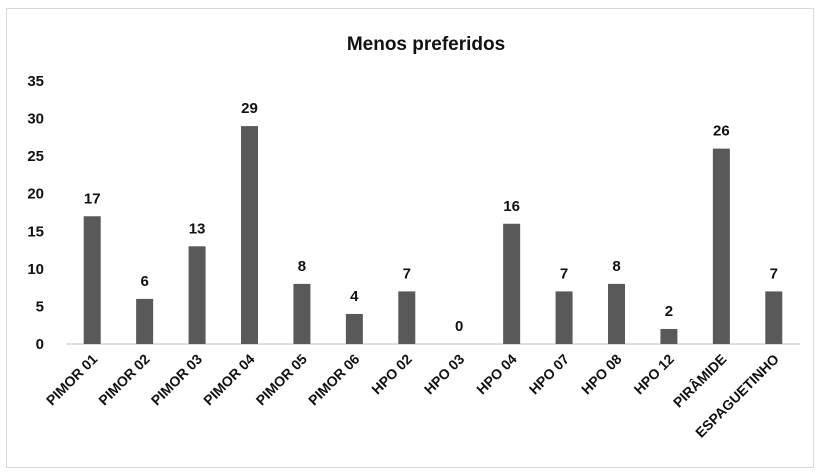  Describe the element at coordinates (40, 306) in the screenshot. I see `y-tick-label: 5` at that location.